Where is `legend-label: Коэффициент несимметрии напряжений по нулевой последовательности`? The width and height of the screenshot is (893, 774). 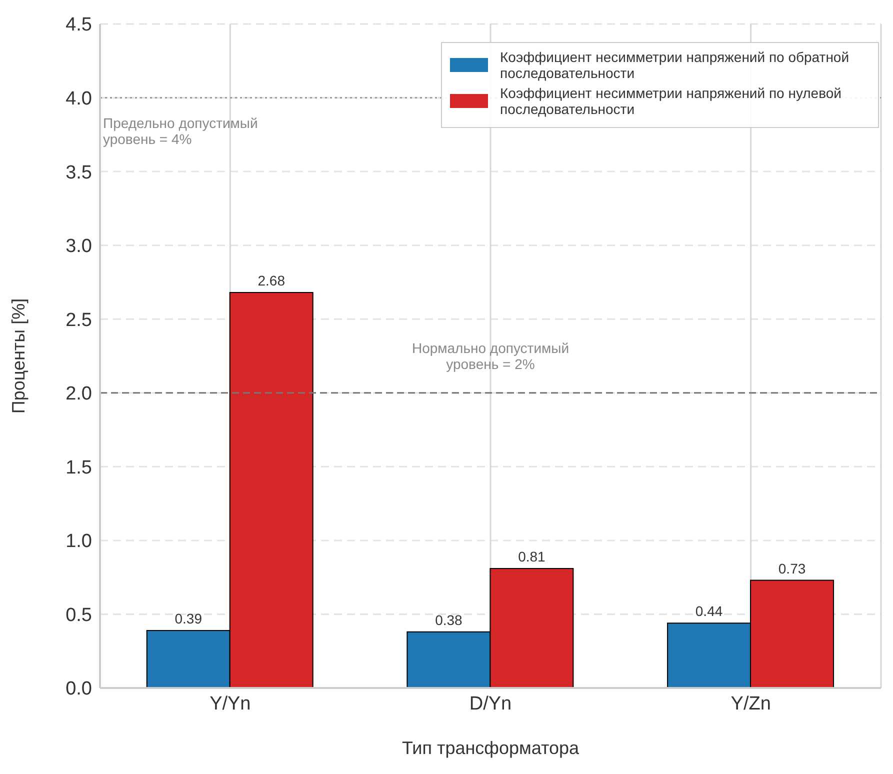
legend-label: Коэффициент несимметрии напряжений по нулевой последовательности is located at coordinates (671, 101).